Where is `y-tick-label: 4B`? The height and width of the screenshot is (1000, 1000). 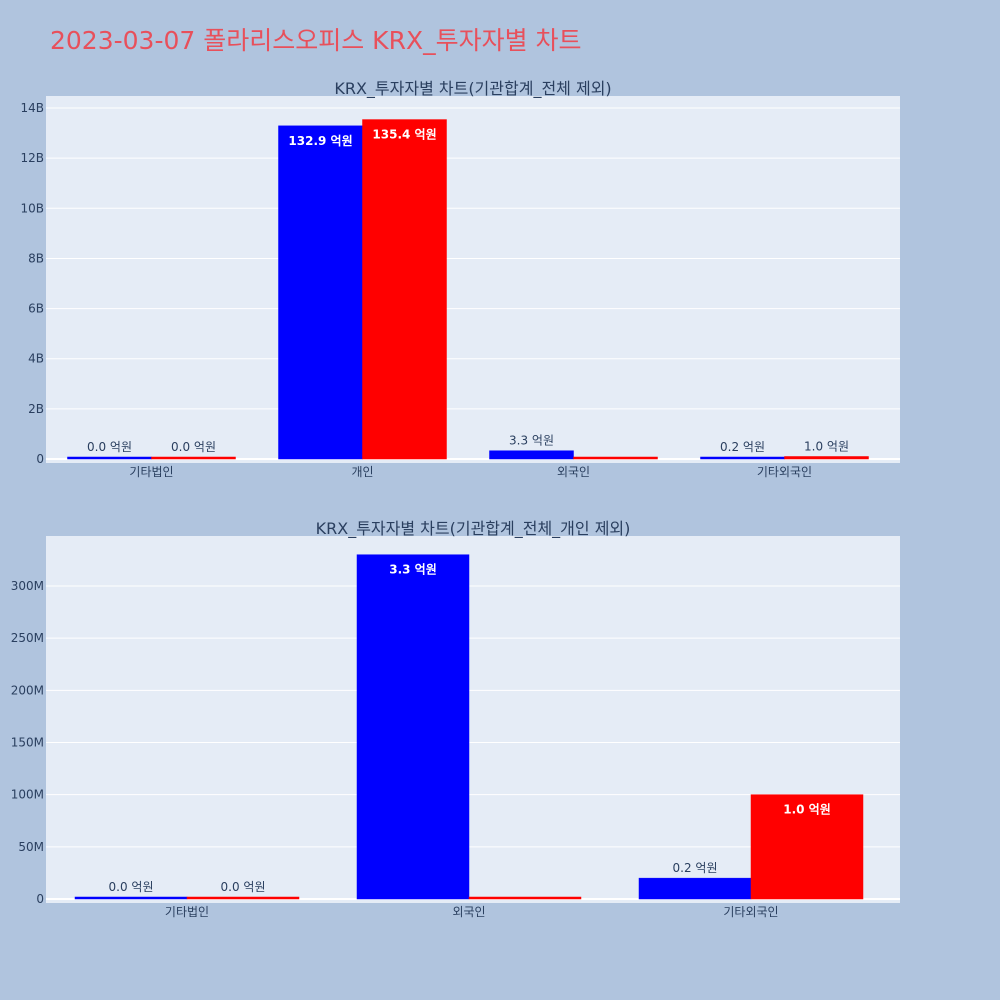 y-tick-label: 4B is located at coordinates (36, 359).